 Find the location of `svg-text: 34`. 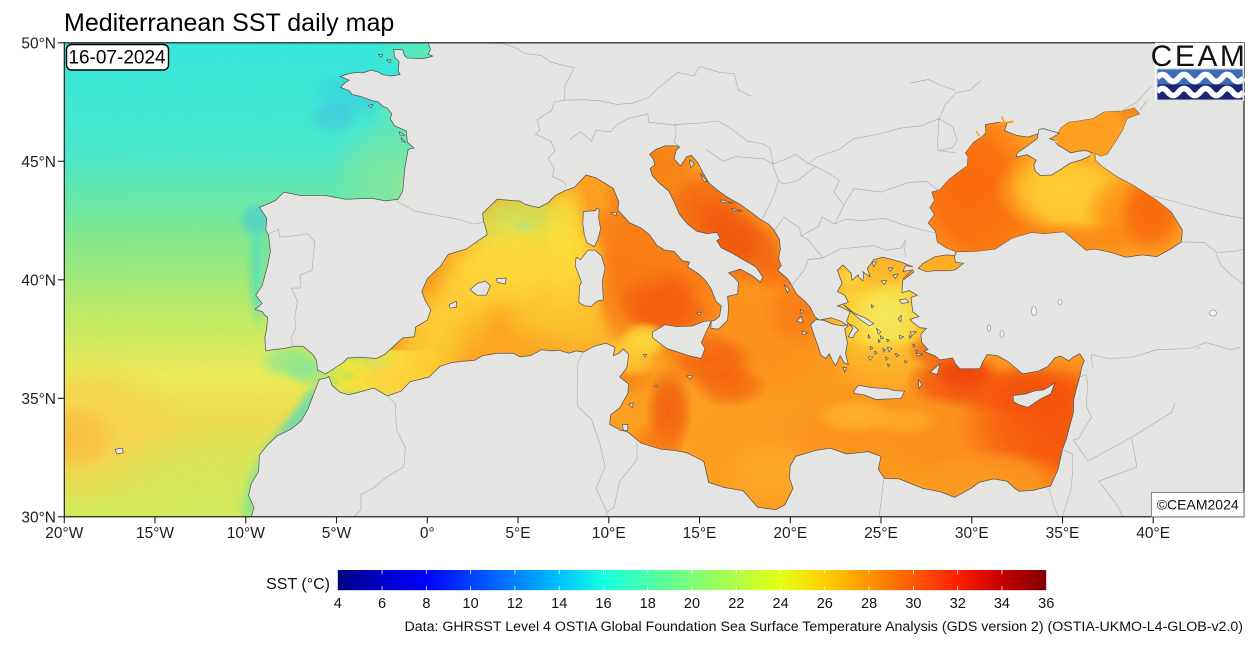

svg-text: 34 is located at coordinates (1002, 604).